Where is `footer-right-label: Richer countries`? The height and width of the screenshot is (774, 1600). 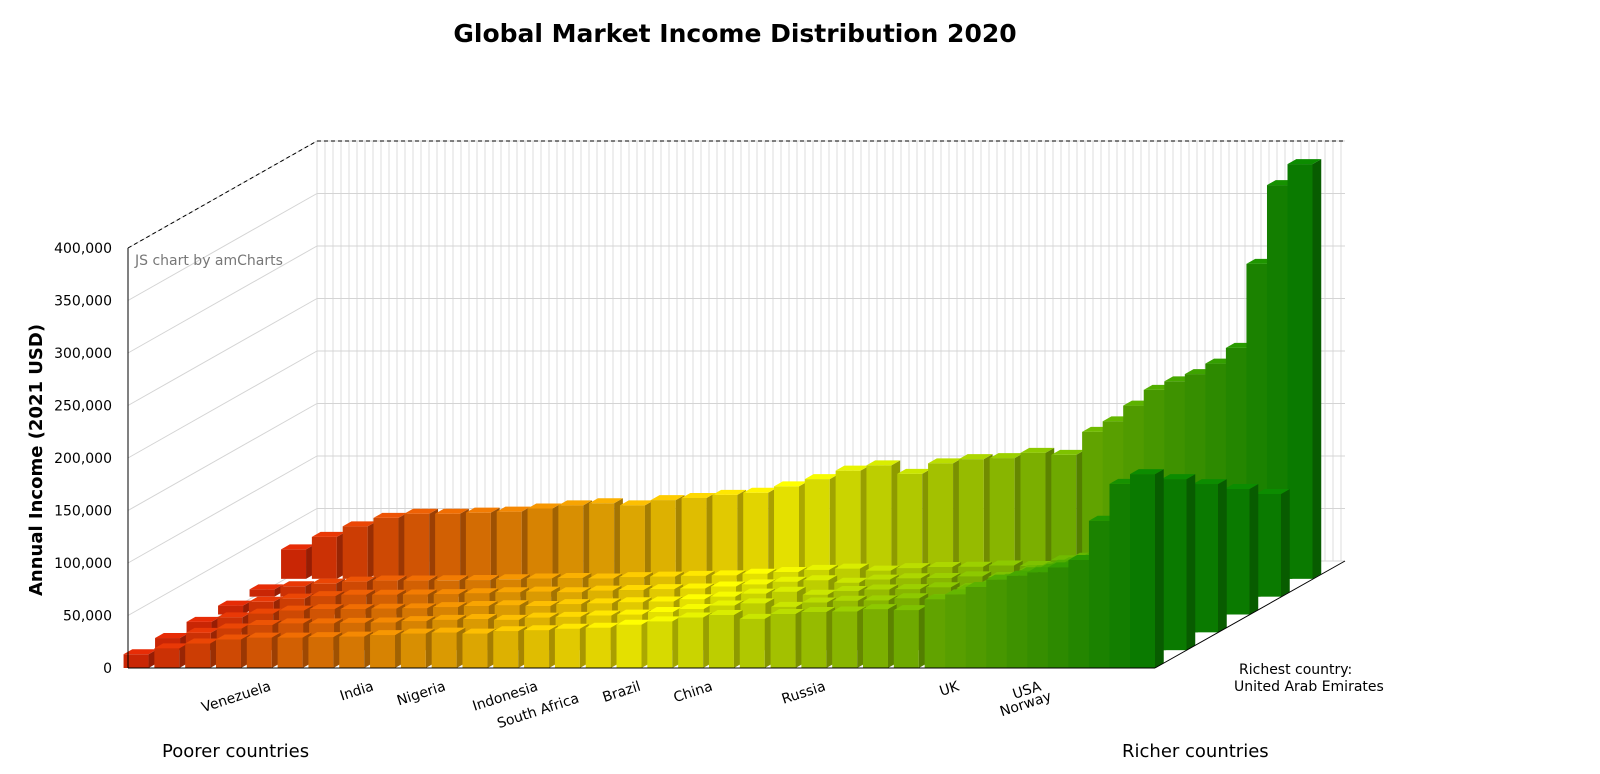
footer-right-label: Richer countries is located at coordinates (1195, 751).